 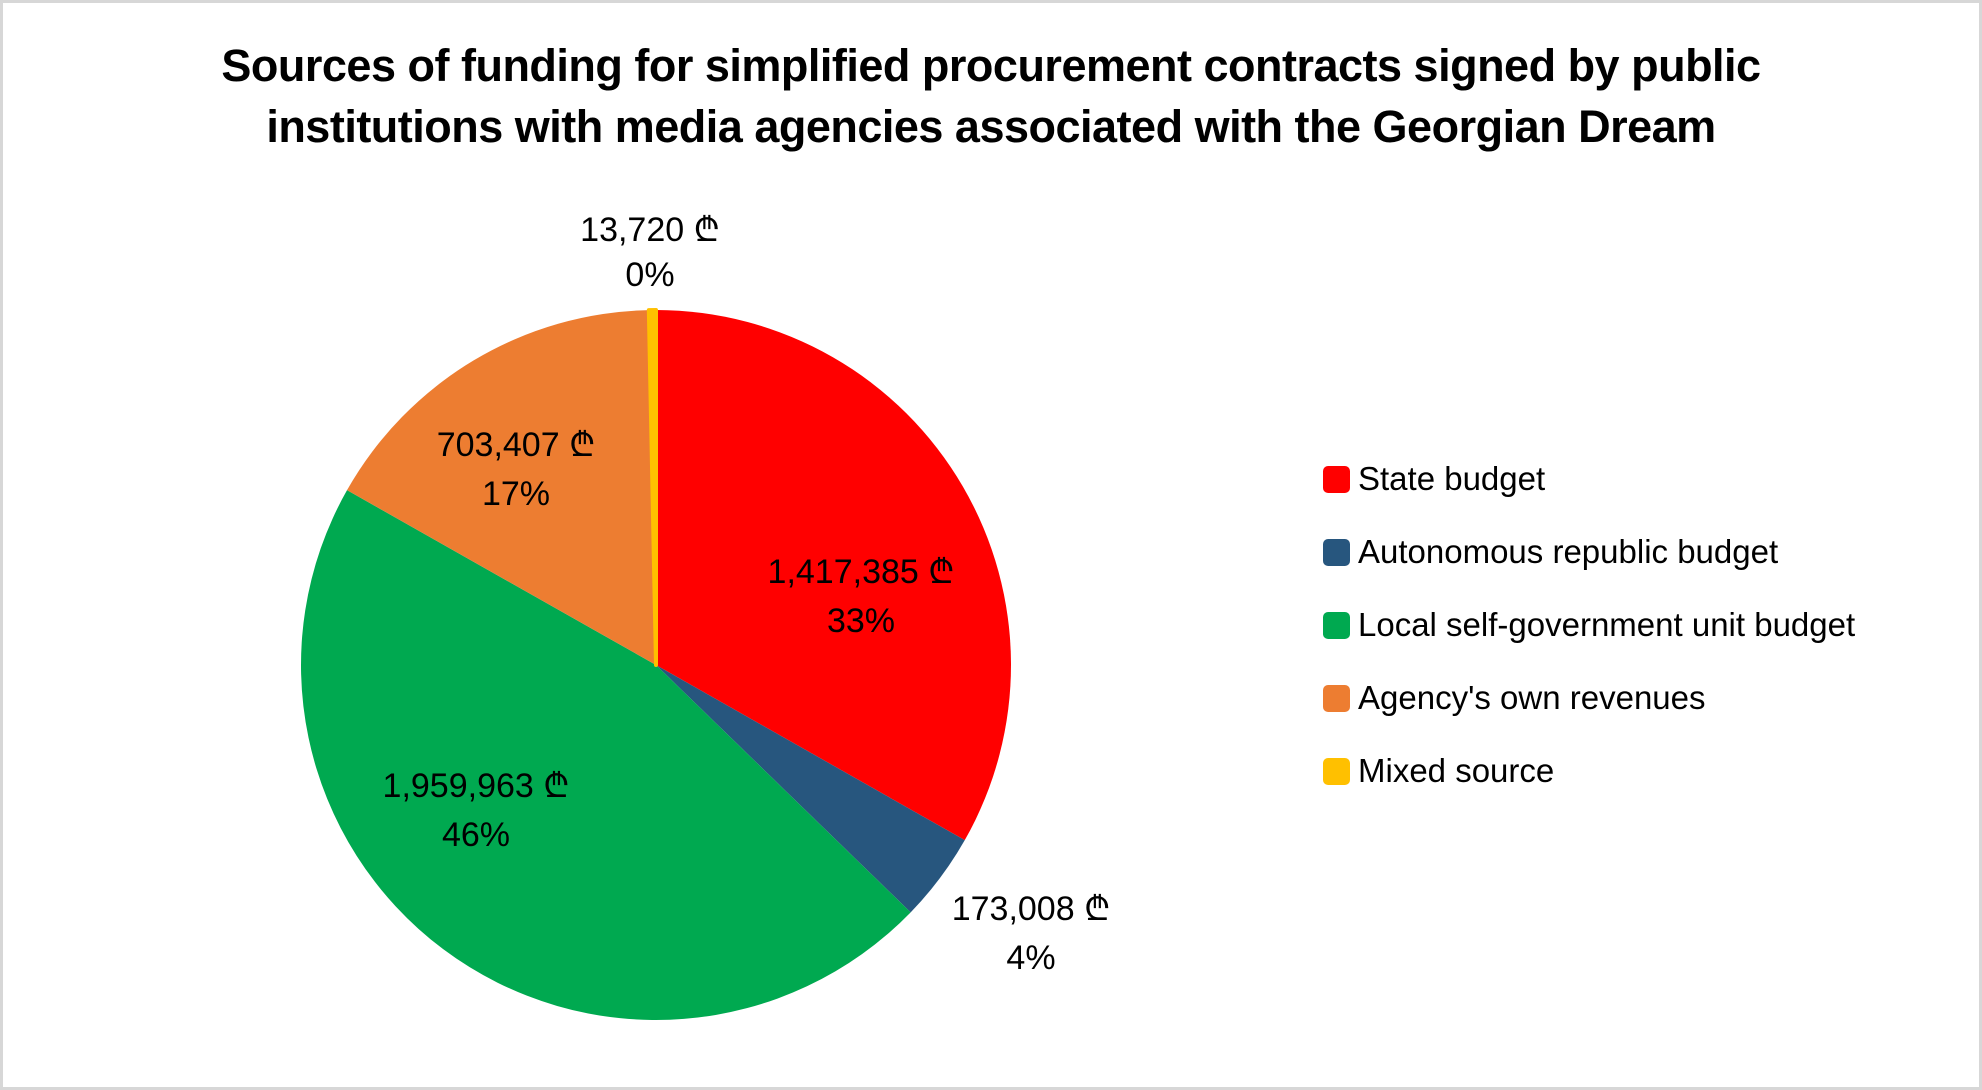 I want to click on data-label-percent: 0%, so click(x=650, y=275).